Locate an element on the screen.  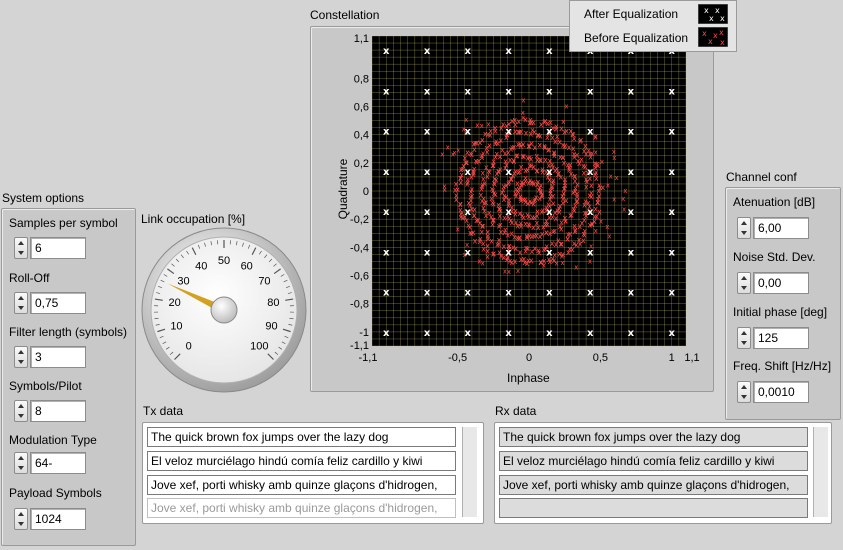
freq-shift-control: 0,0010 is located at coordinates (773, 392).